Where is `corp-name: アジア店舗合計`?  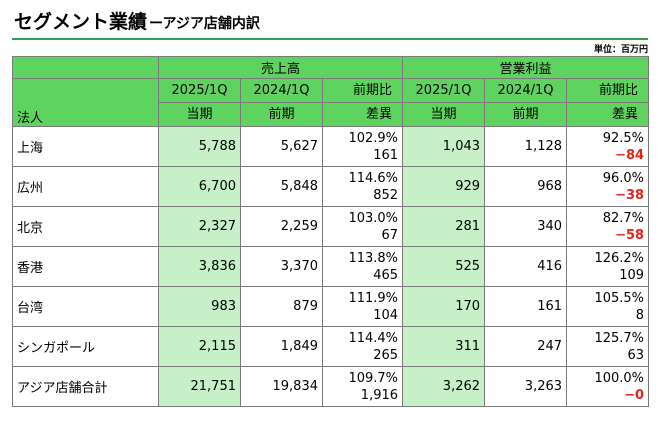 corp-name: アジア店舗合計 is located at coordinates (85, 386).